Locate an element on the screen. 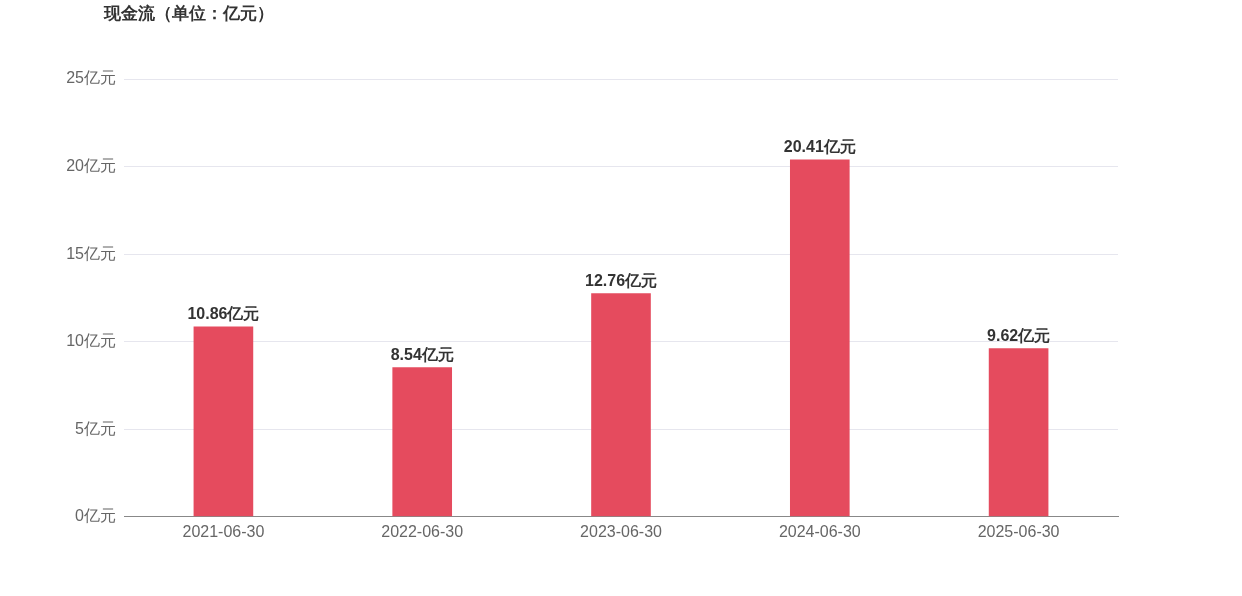 This screenshot has width=1242, height=596. y-tick-label: 25亿元 is located at coordinates (91, 78).